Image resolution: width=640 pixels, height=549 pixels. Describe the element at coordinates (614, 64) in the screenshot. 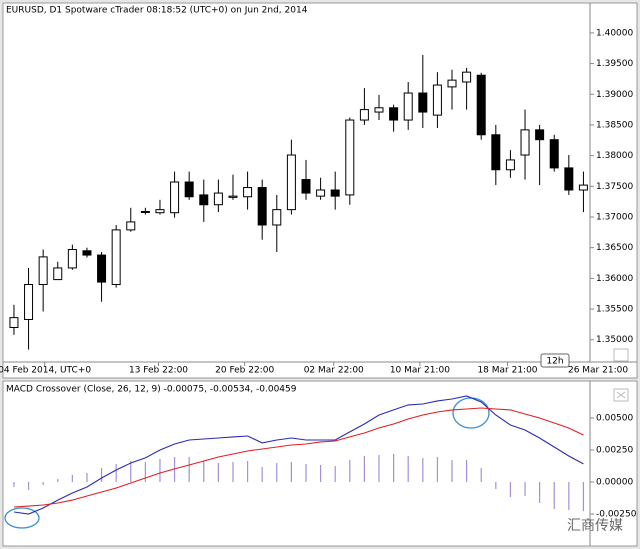

I see `y-tick-label: 1.39500` at that location.